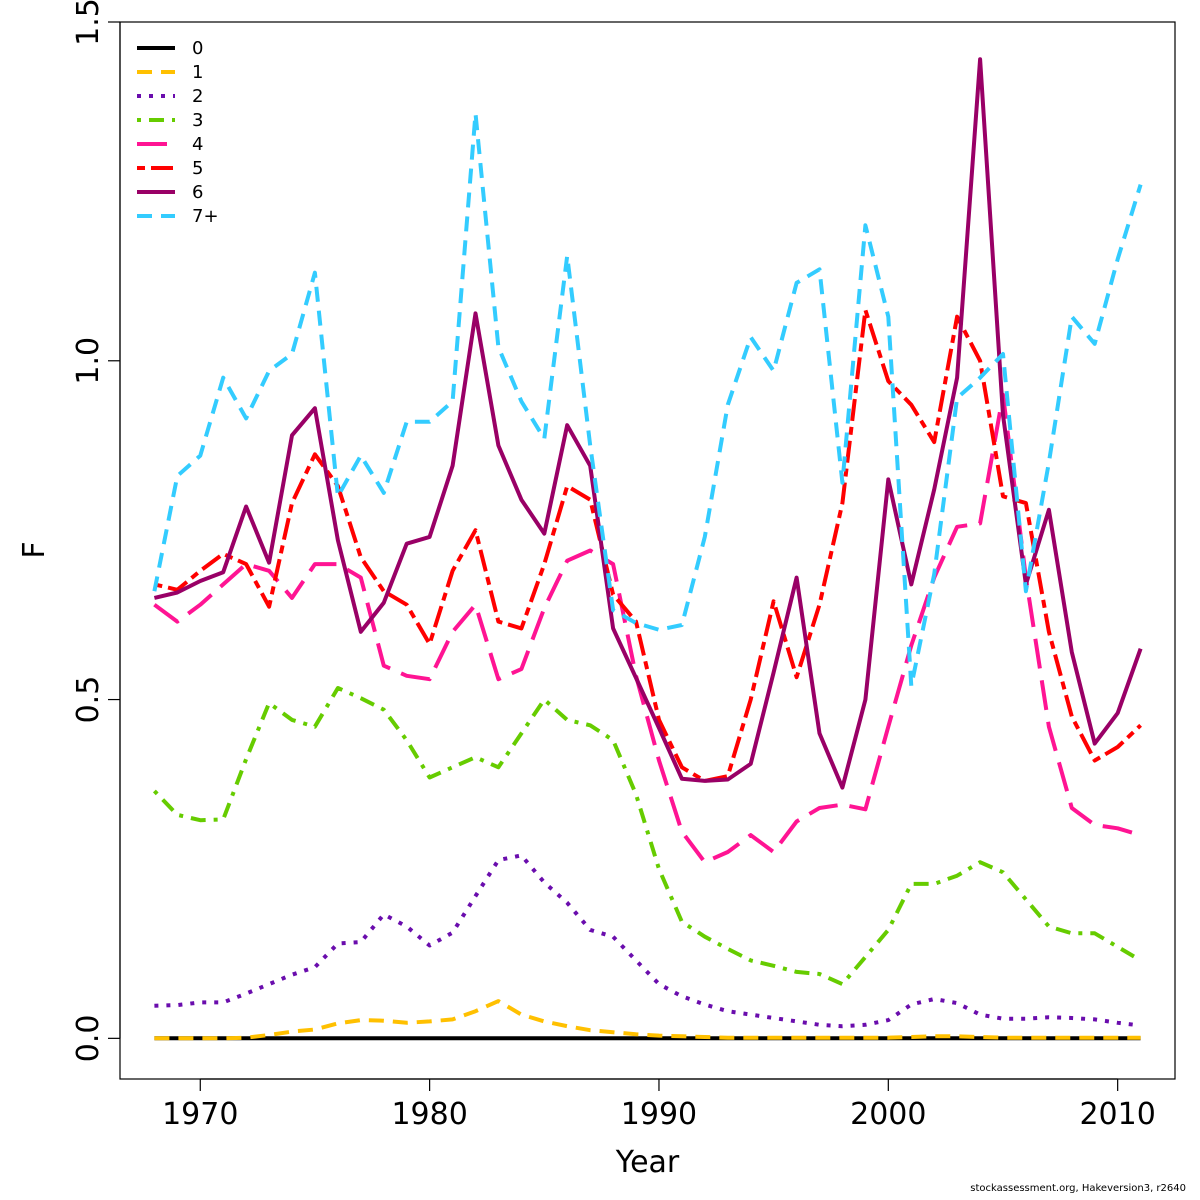  Describe the element at coordinates (34, 549) in the screenshot. I see `y-axis-title: F` at that location.